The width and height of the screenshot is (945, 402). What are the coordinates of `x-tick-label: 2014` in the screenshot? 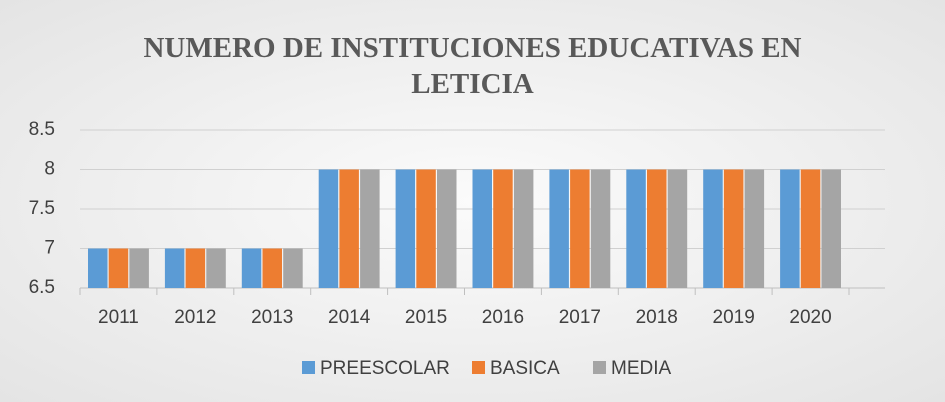 It's located at (349, 317).